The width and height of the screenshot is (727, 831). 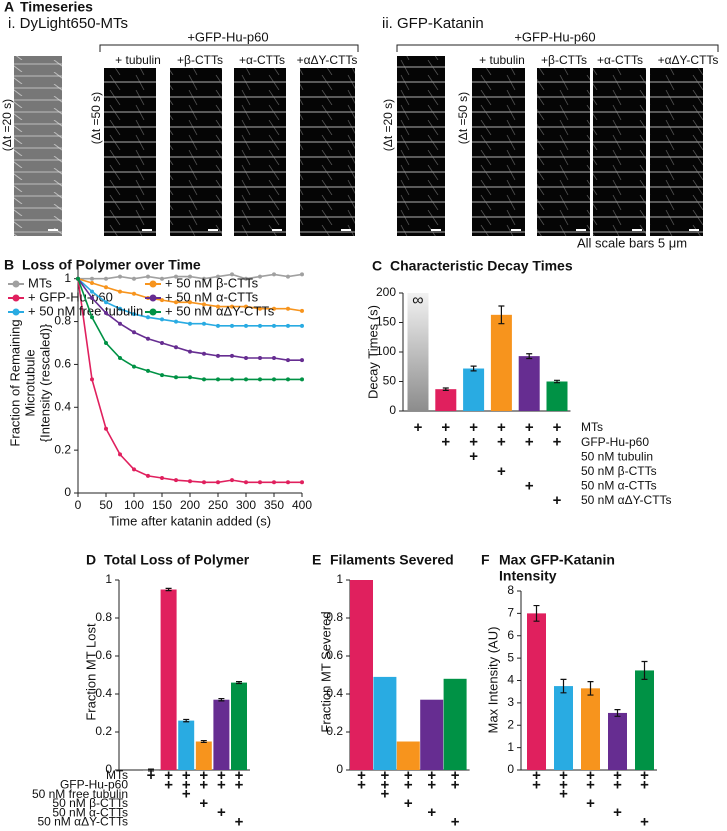 I want to click on y-tick-label: 1, so click(x=67, y=278).